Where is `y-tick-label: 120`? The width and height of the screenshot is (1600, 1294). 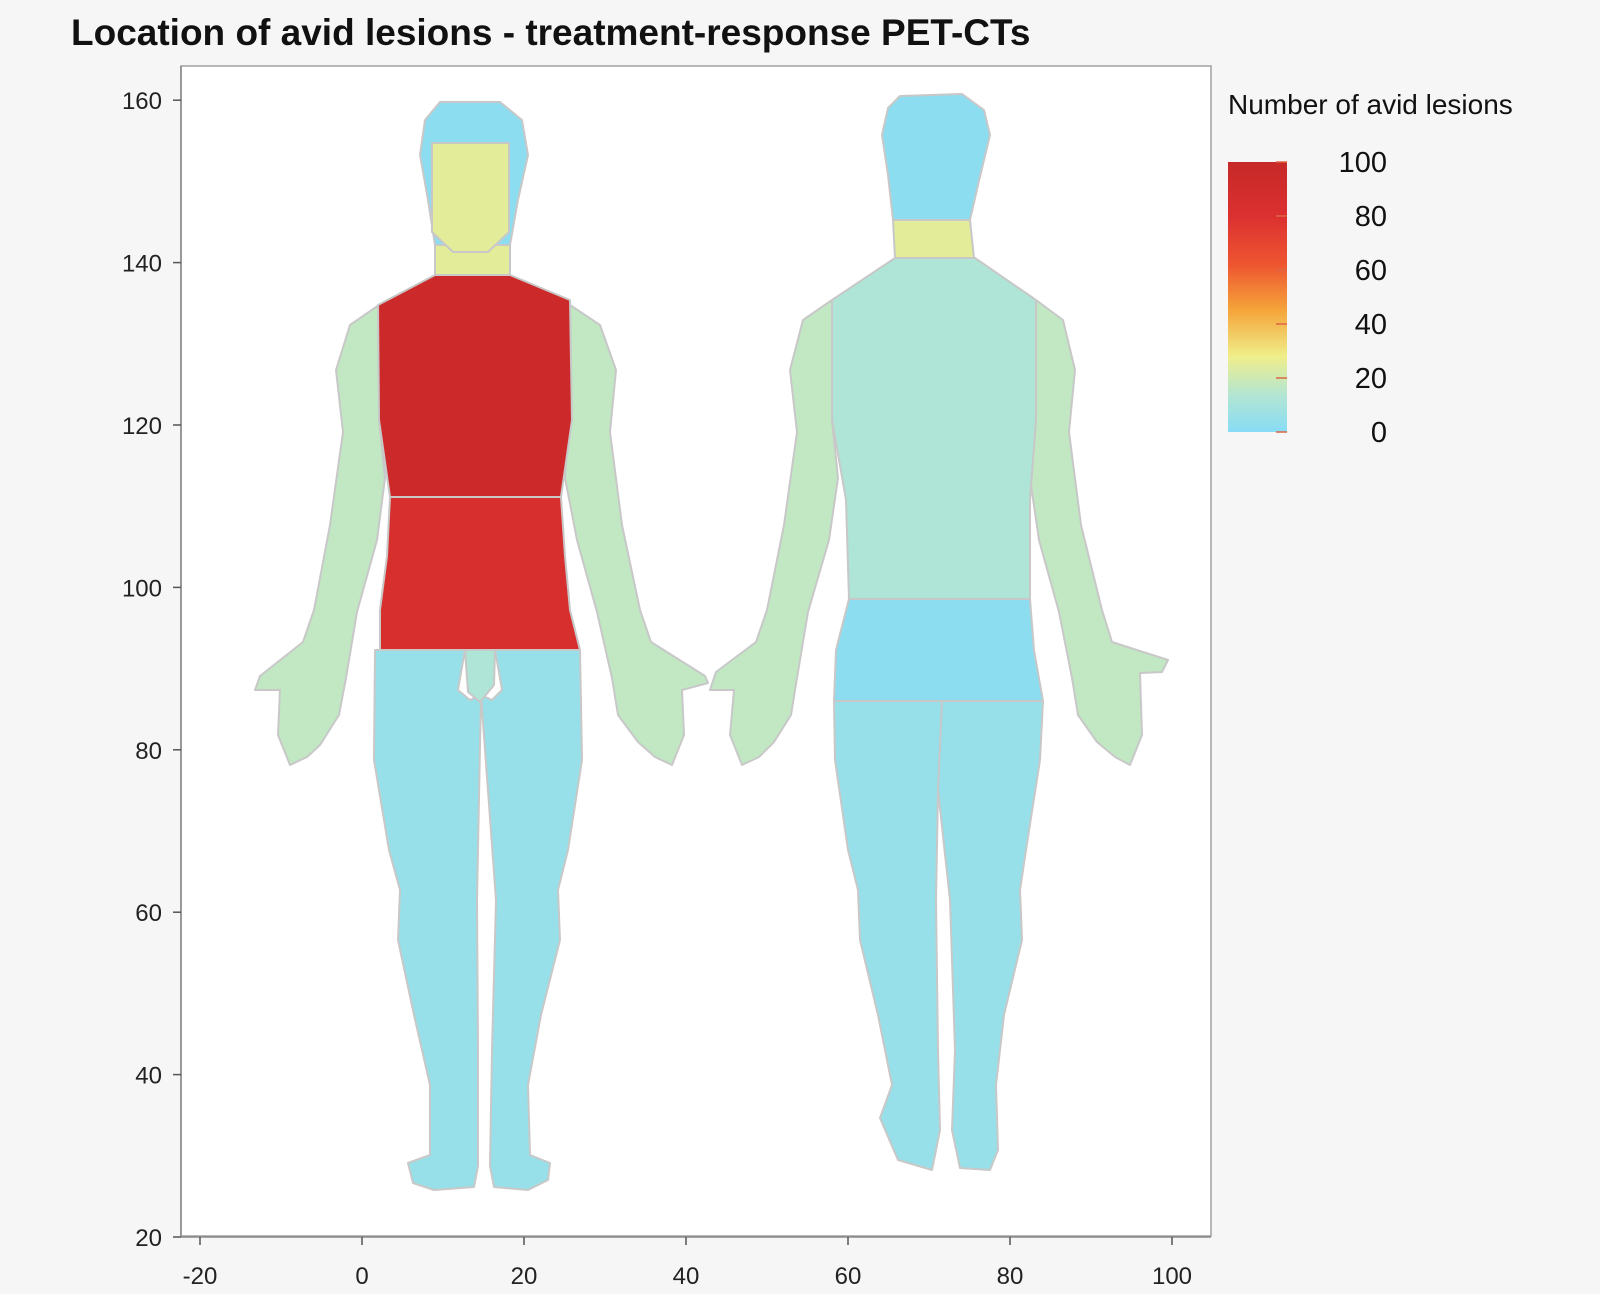
y-tick-label: 120 is located at coordinates (142, 426).